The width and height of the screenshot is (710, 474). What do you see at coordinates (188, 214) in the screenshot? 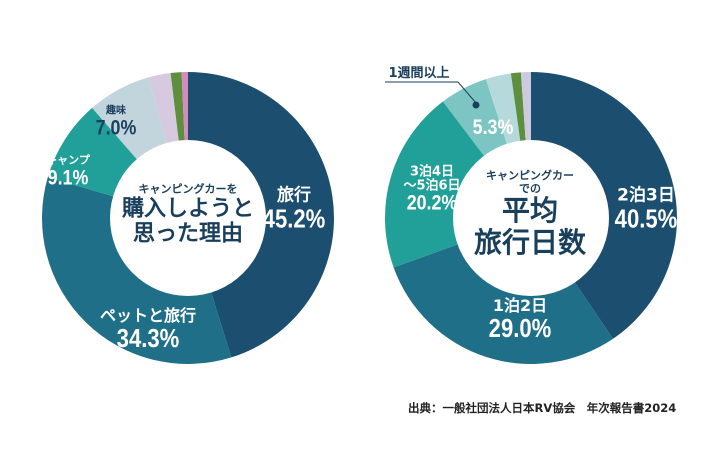
I see `center-title-left: キャンピングカーを 購入しようと 思った理由` at bounding box center [188, 214].